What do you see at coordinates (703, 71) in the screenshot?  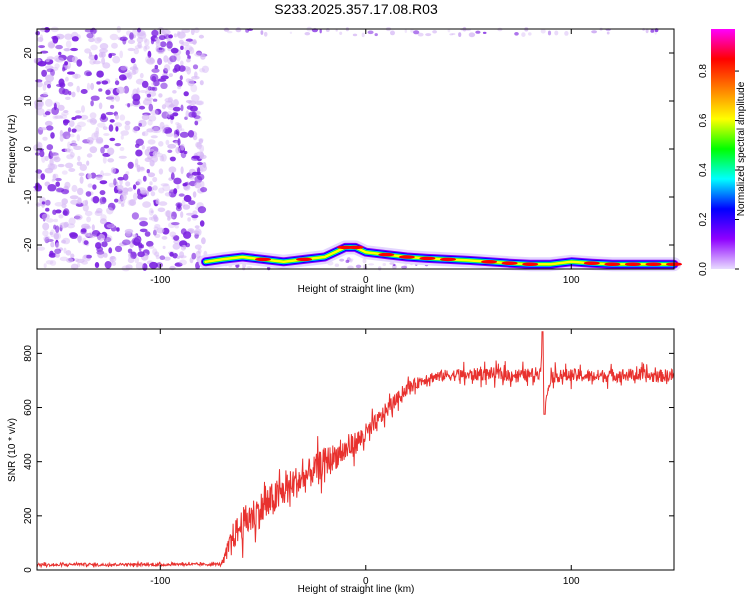 I see `colorbar-tick-label: 0.8` at bounding box center [703, 71].